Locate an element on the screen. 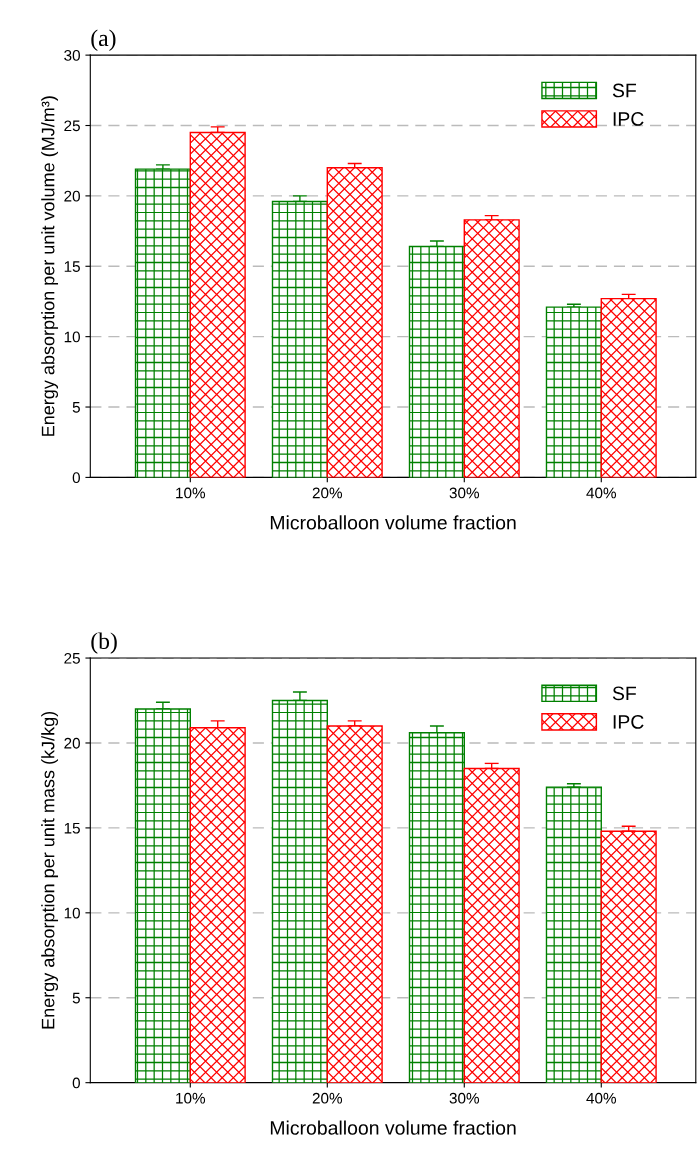 Image resolution: width=700 pixels, height=1173 pixels. y-axis-title: Energy absorption per unit mass (kJ/kg) is located at coordinates (50, 870).